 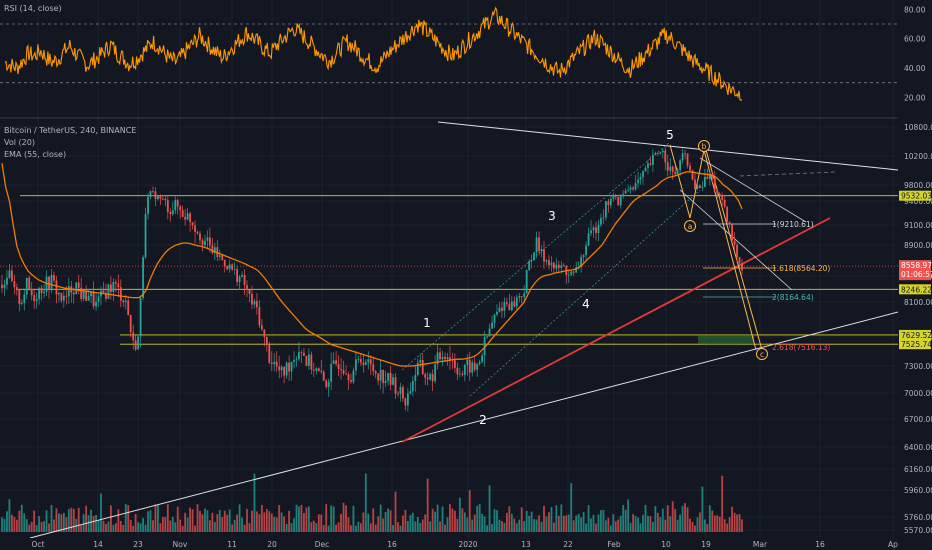 I want to click on time-tick-label: Ap, so click(x=893, y=544).